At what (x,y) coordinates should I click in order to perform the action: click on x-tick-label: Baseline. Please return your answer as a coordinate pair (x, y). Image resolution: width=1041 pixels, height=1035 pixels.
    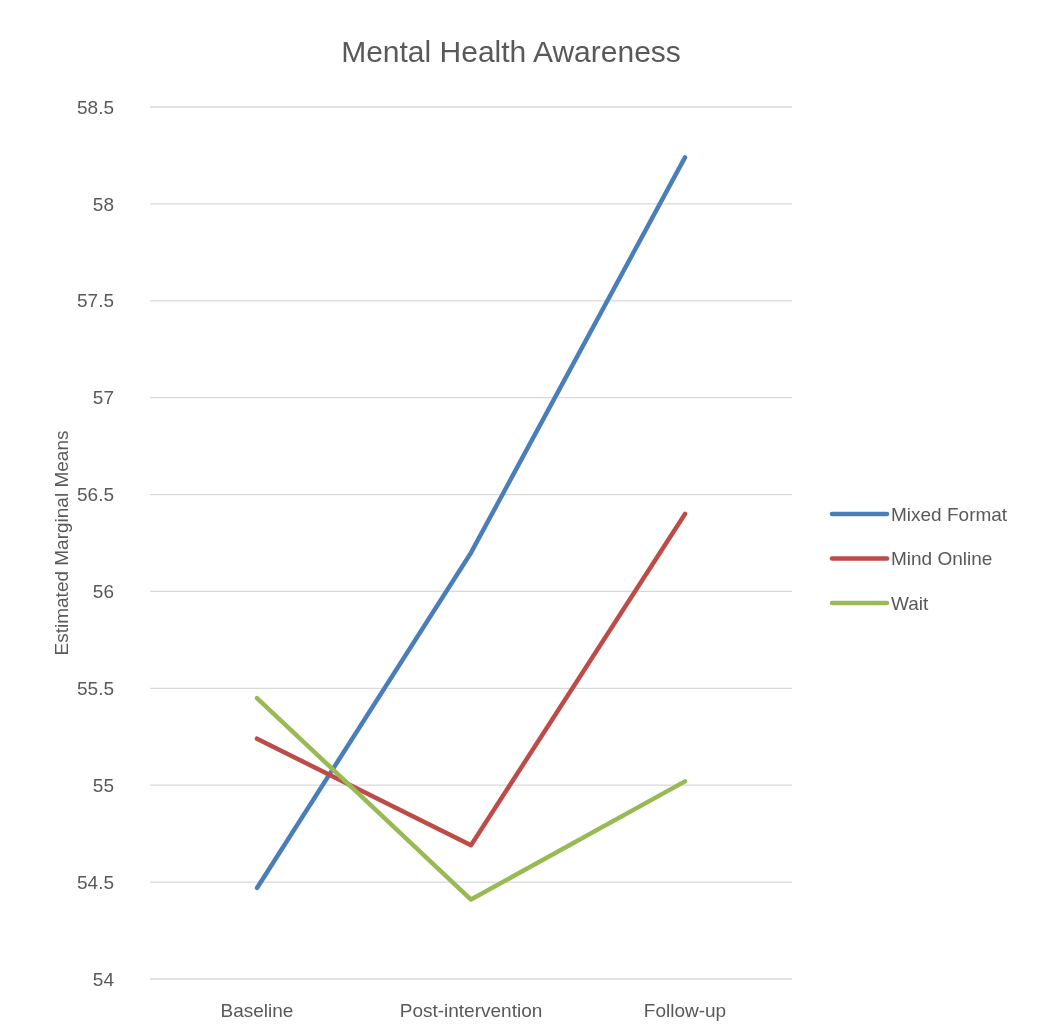
    Looking at the image, I should click on (257, 1010).